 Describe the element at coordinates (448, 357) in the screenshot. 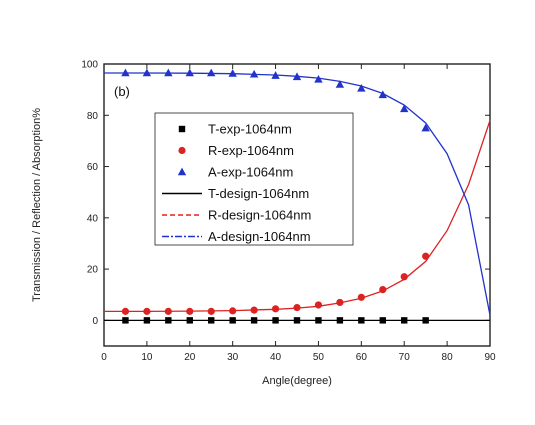

I see `x-tick-label: 80` at that location.